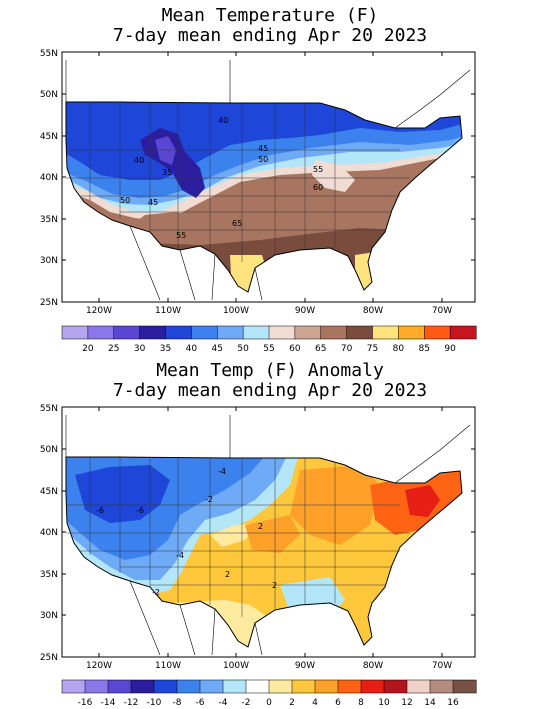 This screenshot has height=709, width=540. Describe the element at coordinates (99, 311) in the screenshot. I see `panel1-lon-label: 120W` at that location.